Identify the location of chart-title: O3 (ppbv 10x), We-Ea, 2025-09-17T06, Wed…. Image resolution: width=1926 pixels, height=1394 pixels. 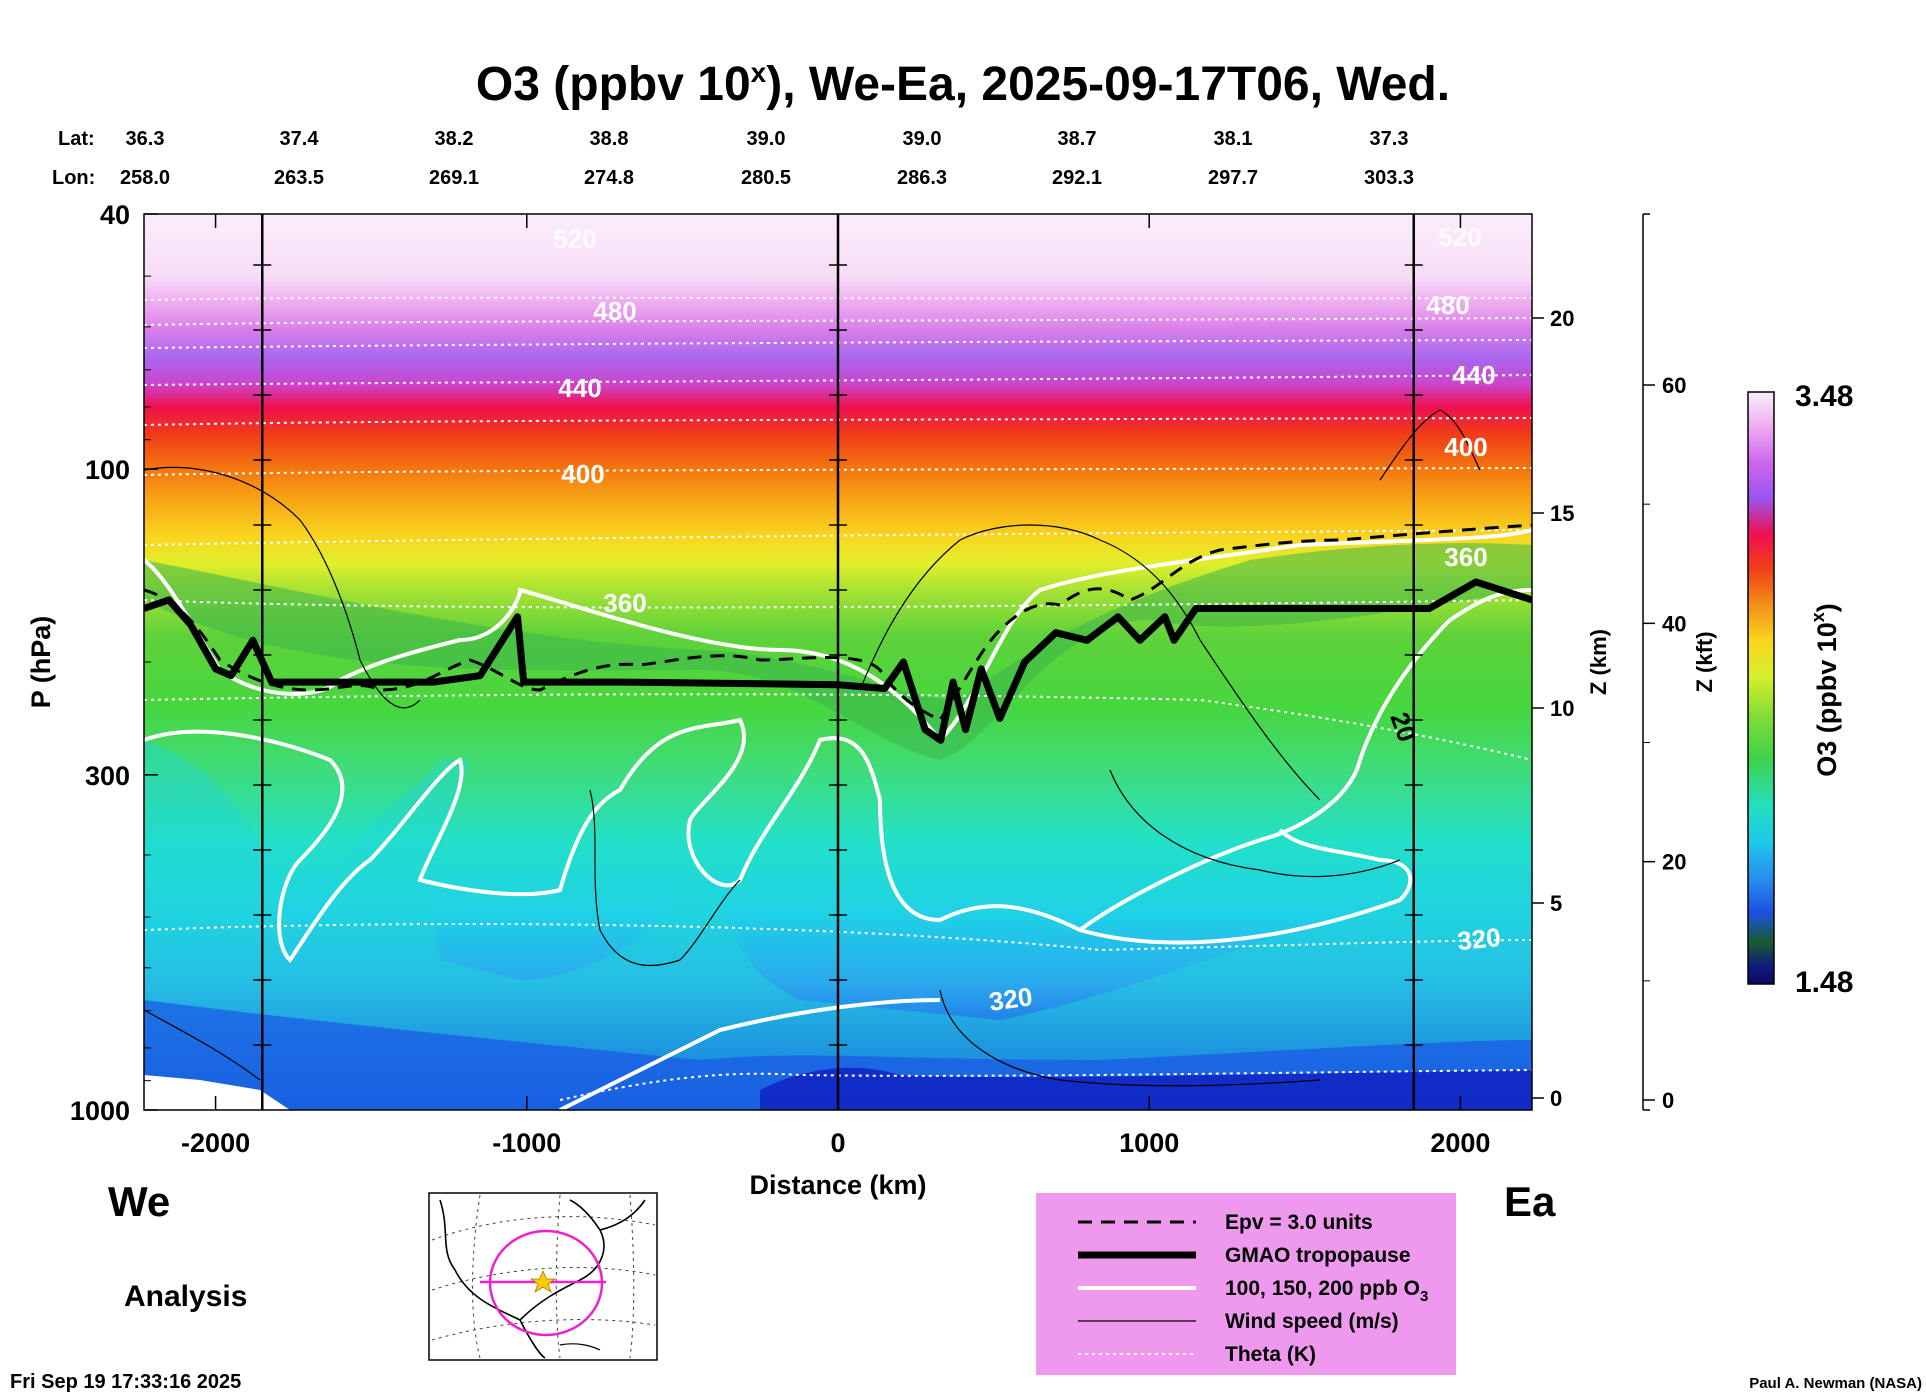
(963, 84).